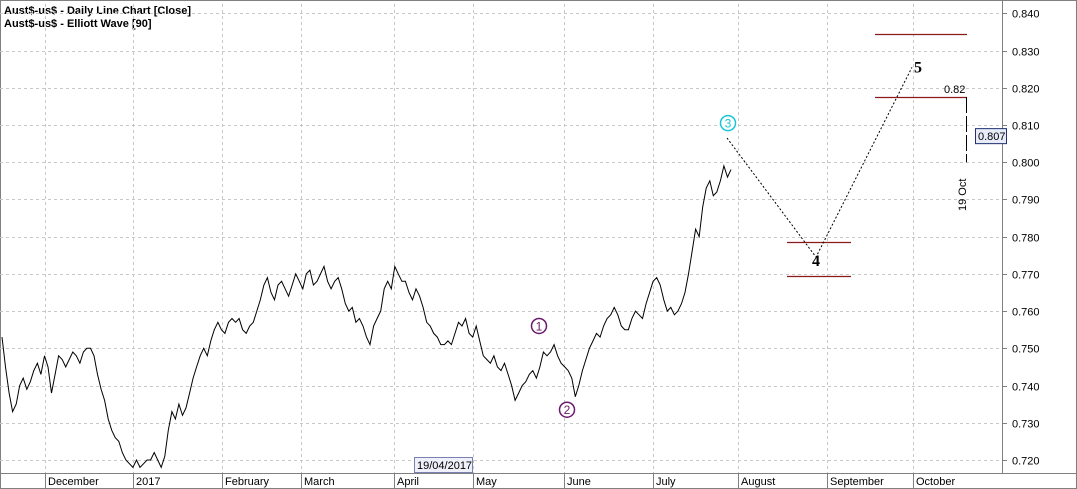  I want to click on date-badge: 19/04/2017, so click(444, 466).